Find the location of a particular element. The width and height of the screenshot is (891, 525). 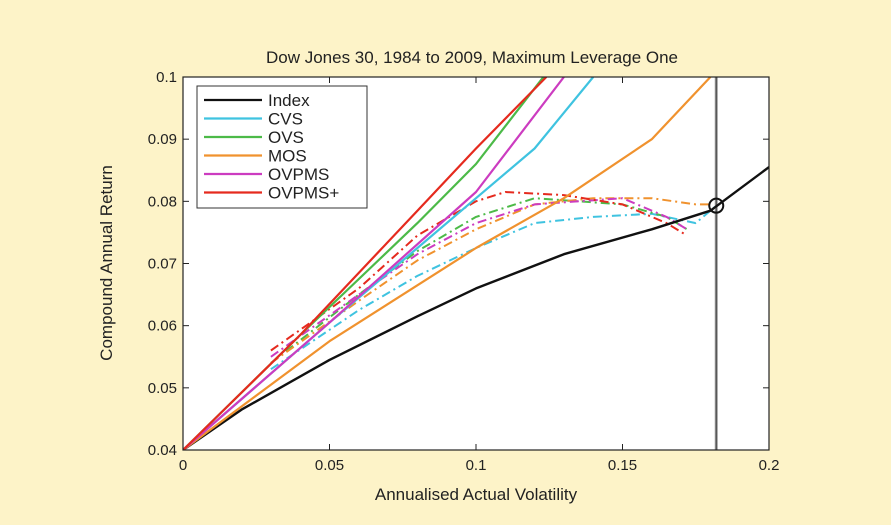

x-tick-label: 0.15 is located at coordinates (622, 465).